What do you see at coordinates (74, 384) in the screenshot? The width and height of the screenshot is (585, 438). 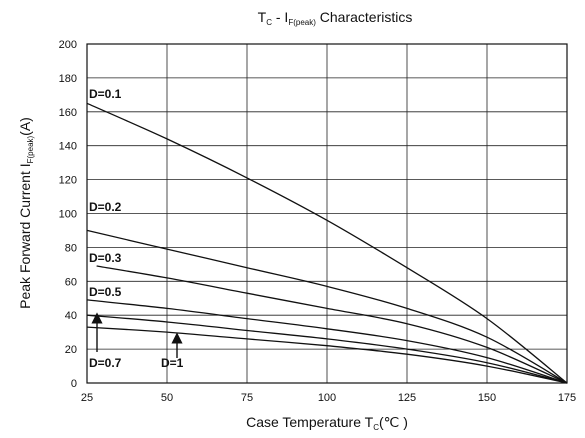 I see `y-tick-label: 0` at bounding box center [74, 384].